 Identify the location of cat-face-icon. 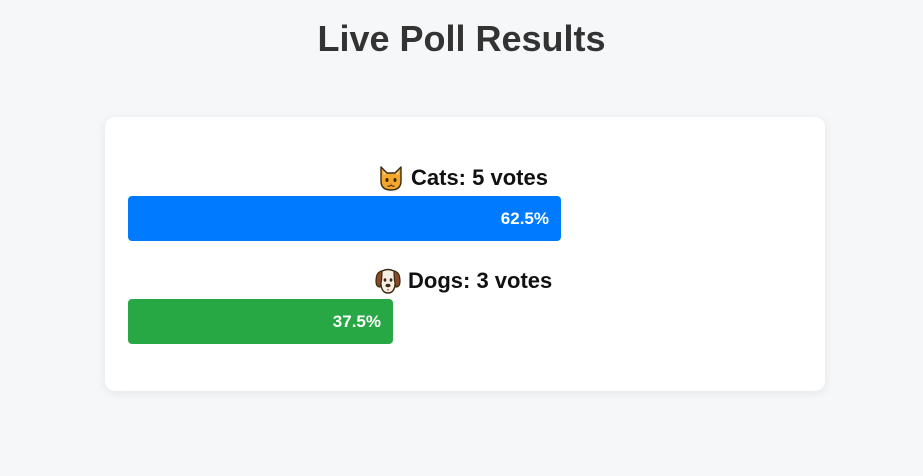
(391, 178).